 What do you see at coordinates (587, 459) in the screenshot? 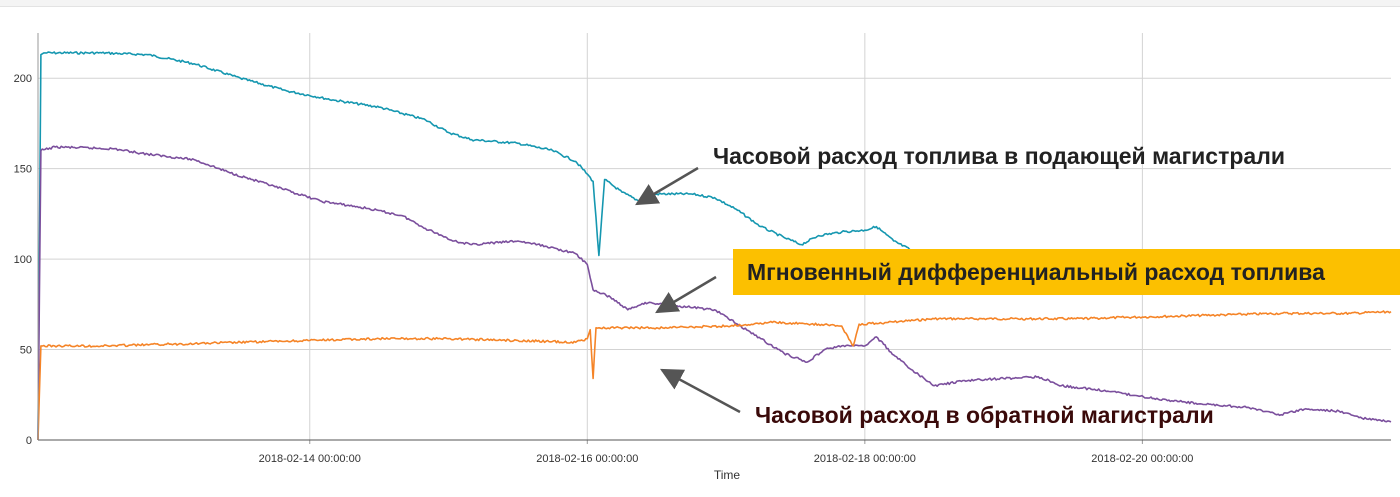
I see `x-tick-label: 2018-02-16 00:00:00` at bounding box center [587, 459].